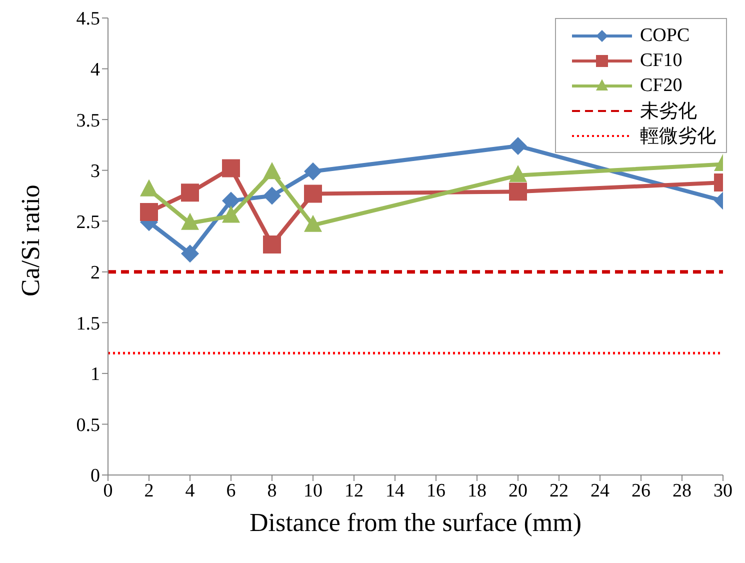 The image size is (745, 563). Describe the element at coordinates (313, 491) in the screenshot. I see `x-tick-label: 10` at that location.